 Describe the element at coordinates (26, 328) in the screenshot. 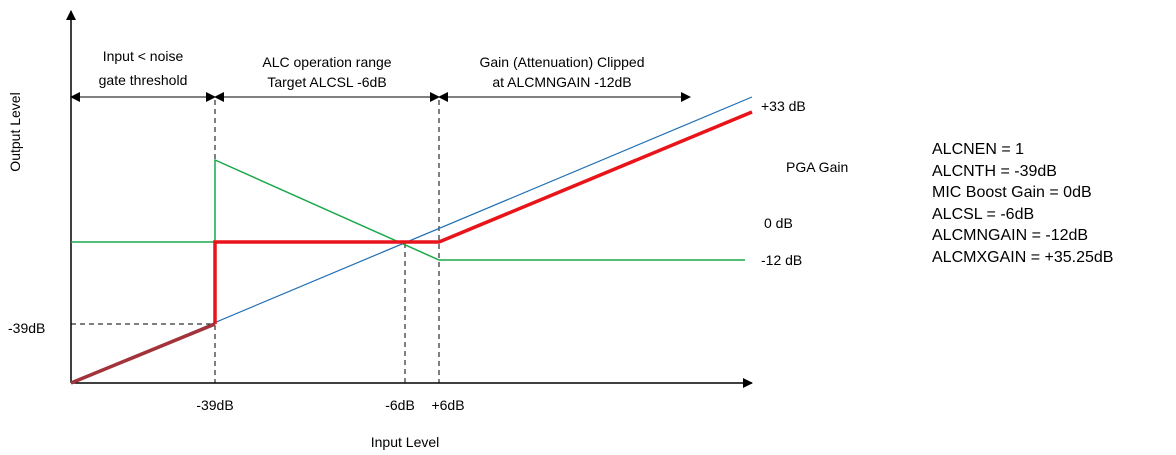

I see `y-tick-minus39: -39dB` at that location.